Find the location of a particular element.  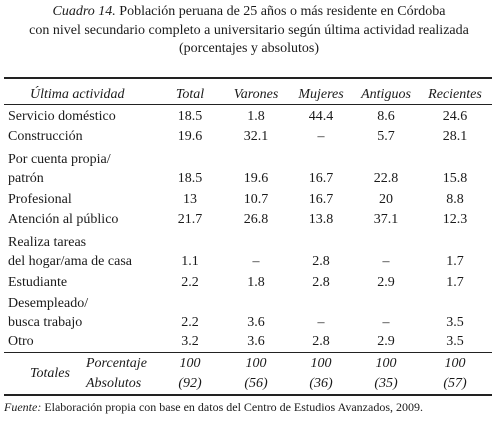

header-cell: Última actividad is located at coordinates (77, 94).